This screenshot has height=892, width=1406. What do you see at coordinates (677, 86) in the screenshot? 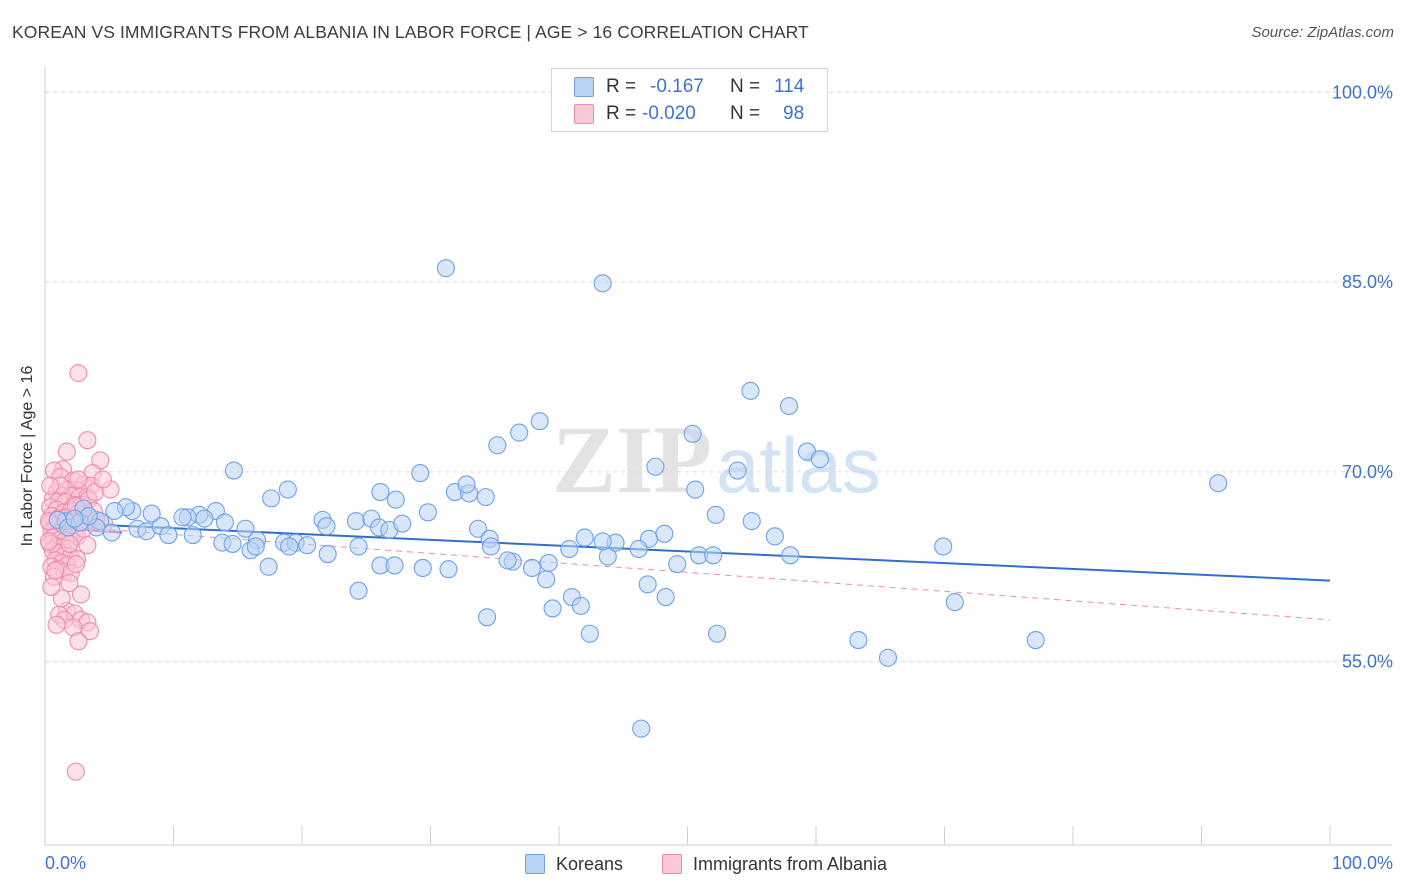
I see `legend-r-value-koreans: -0.167` at bounding box center [677, 86].